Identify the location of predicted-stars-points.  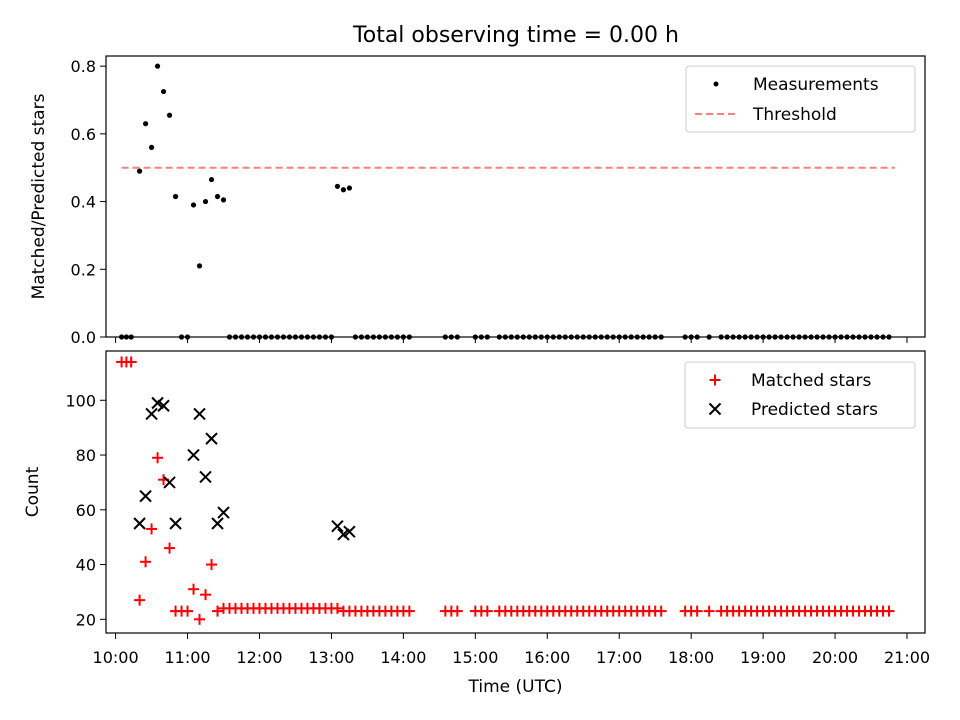
(244, 468).